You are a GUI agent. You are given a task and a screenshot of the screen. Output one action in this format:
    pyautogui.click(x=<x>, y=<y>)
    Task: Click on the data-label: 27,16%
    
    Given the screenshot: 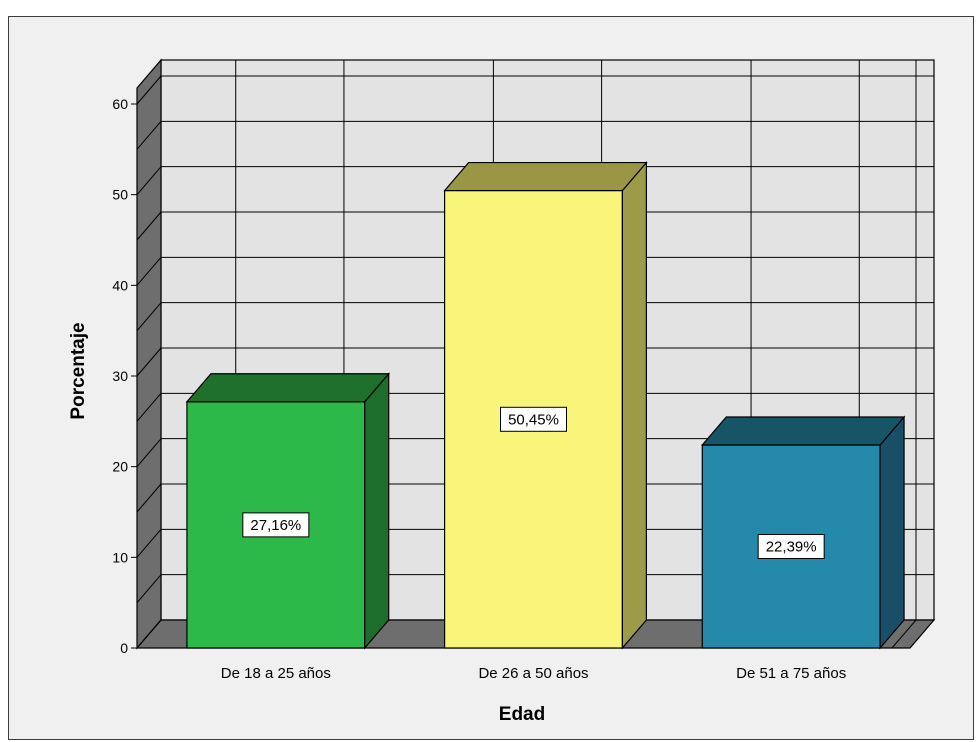 What is the action you would take?
    pyautogui.click(x=275, y=525)
    